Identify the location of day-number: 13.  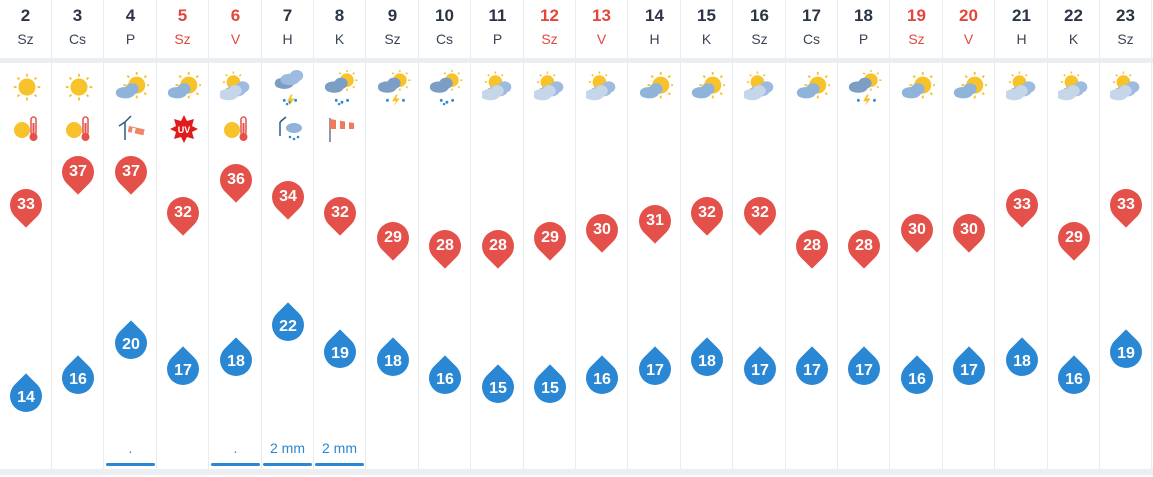
(601, 15).